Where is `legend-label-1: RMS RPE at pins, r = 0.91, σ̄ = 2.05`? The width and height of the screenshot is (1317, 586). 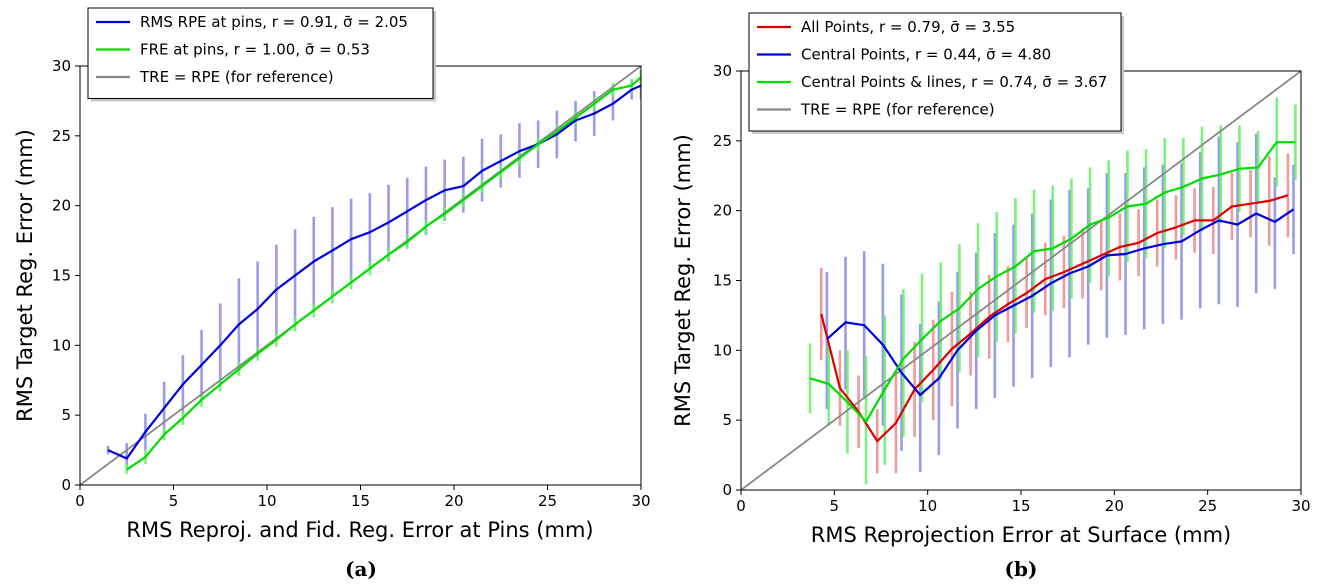 legend-label-1: RMS RPE at pins, r = 0.91, σ̄ = 2.05 is located at coordinates (274, 22).